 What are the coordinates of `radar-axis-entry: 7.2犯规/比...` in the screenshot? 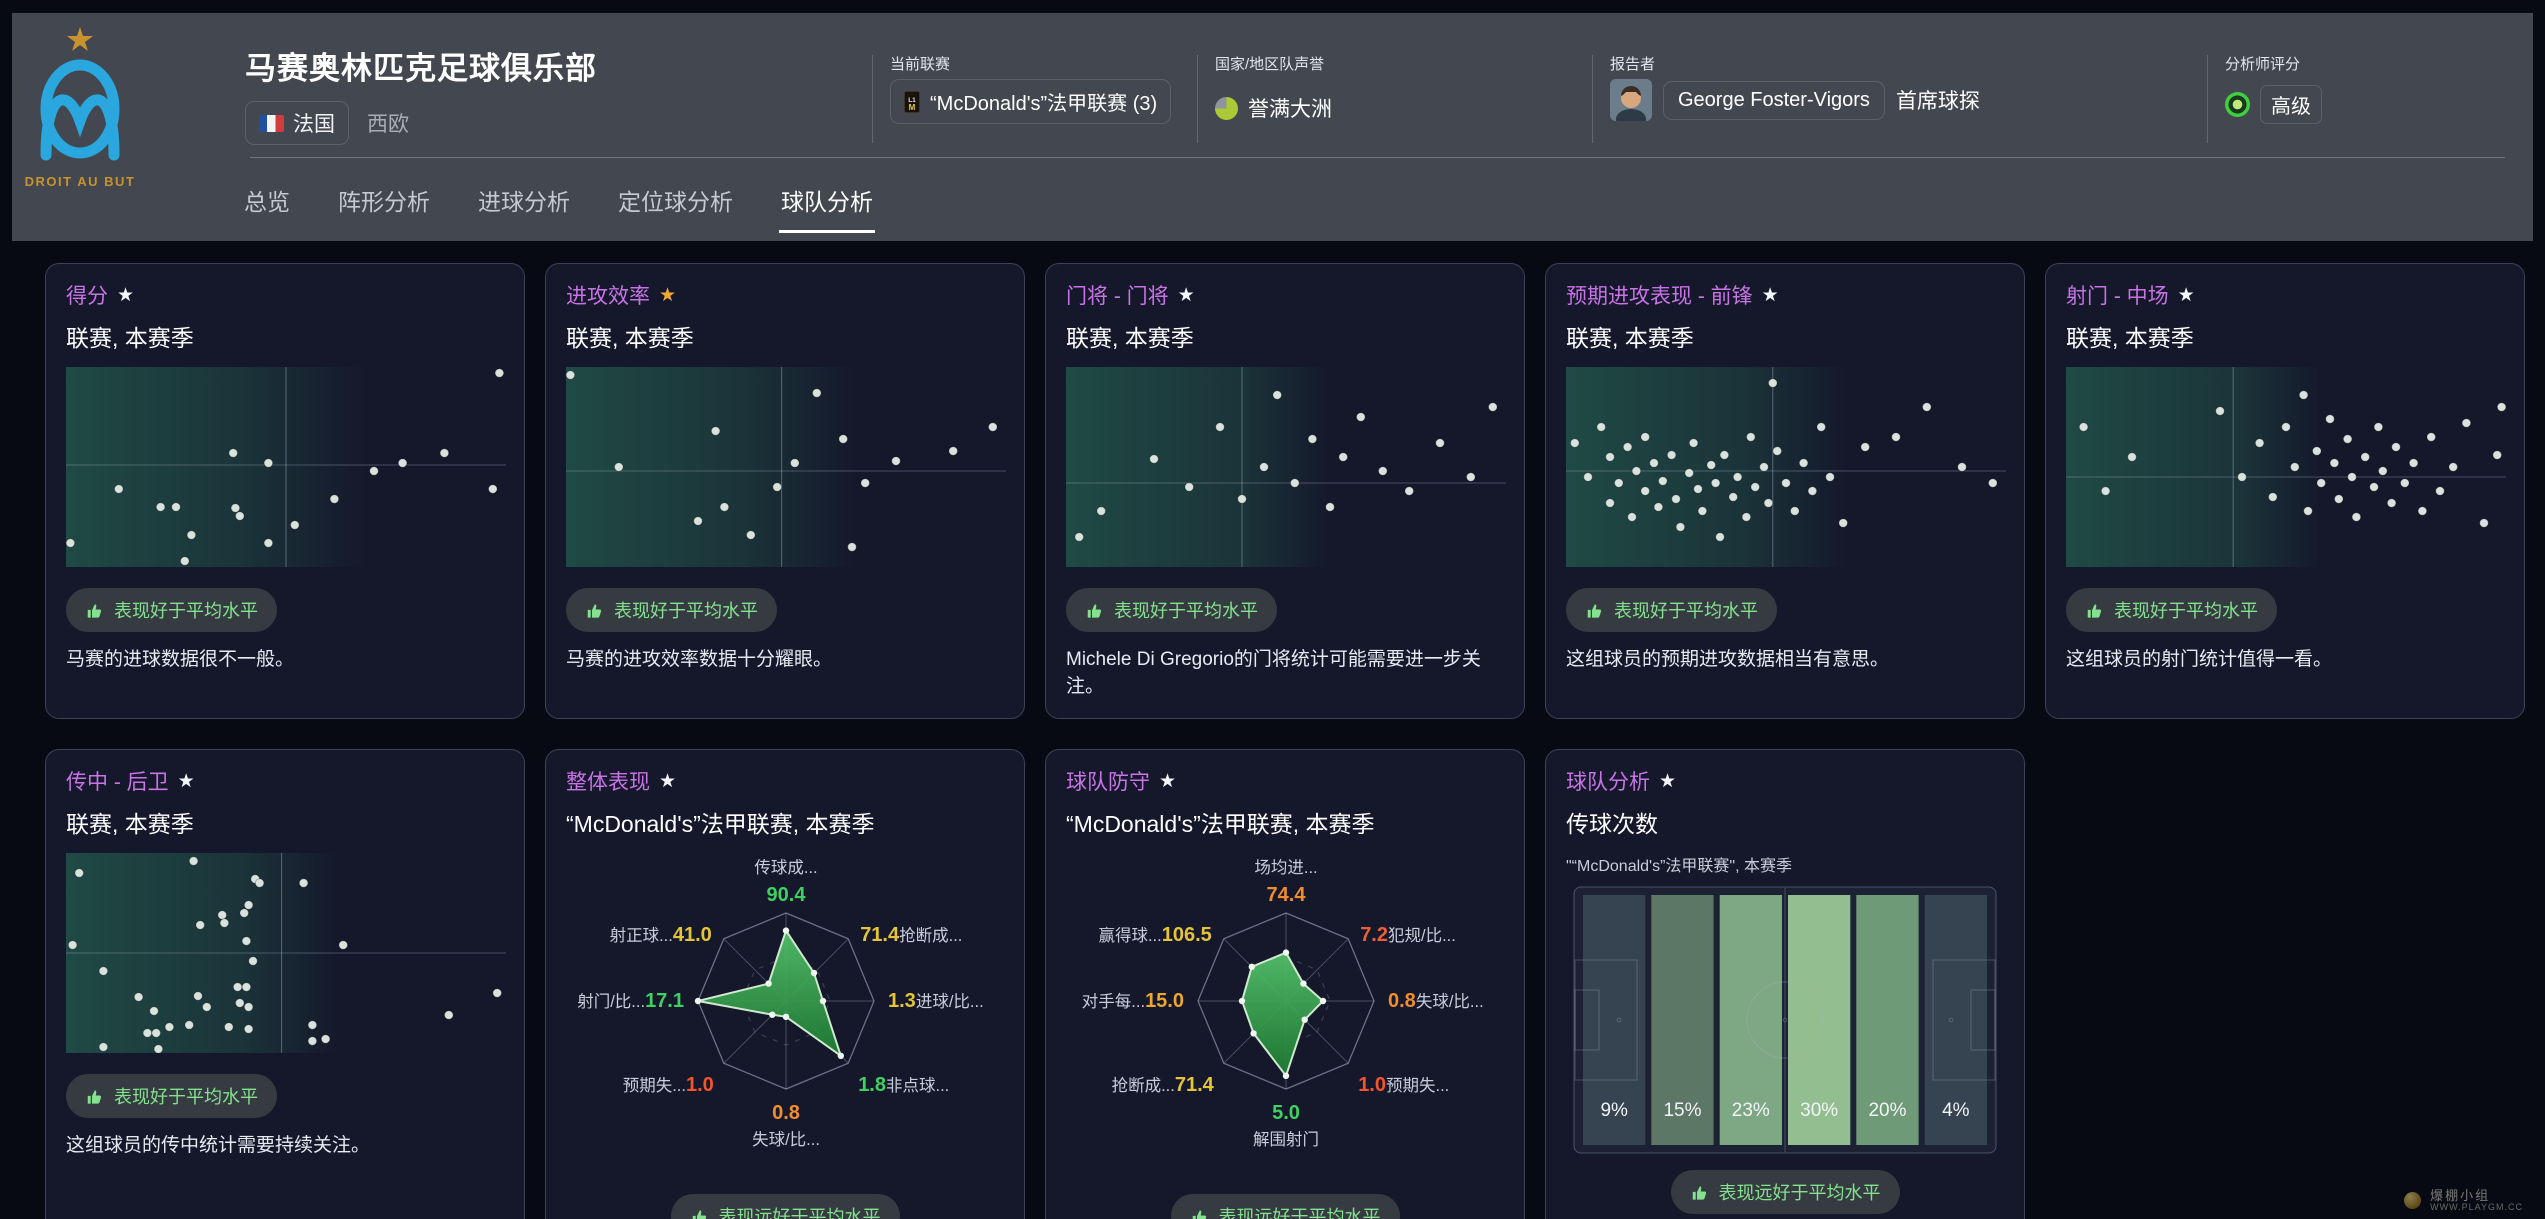 It's located at (1408, 935).